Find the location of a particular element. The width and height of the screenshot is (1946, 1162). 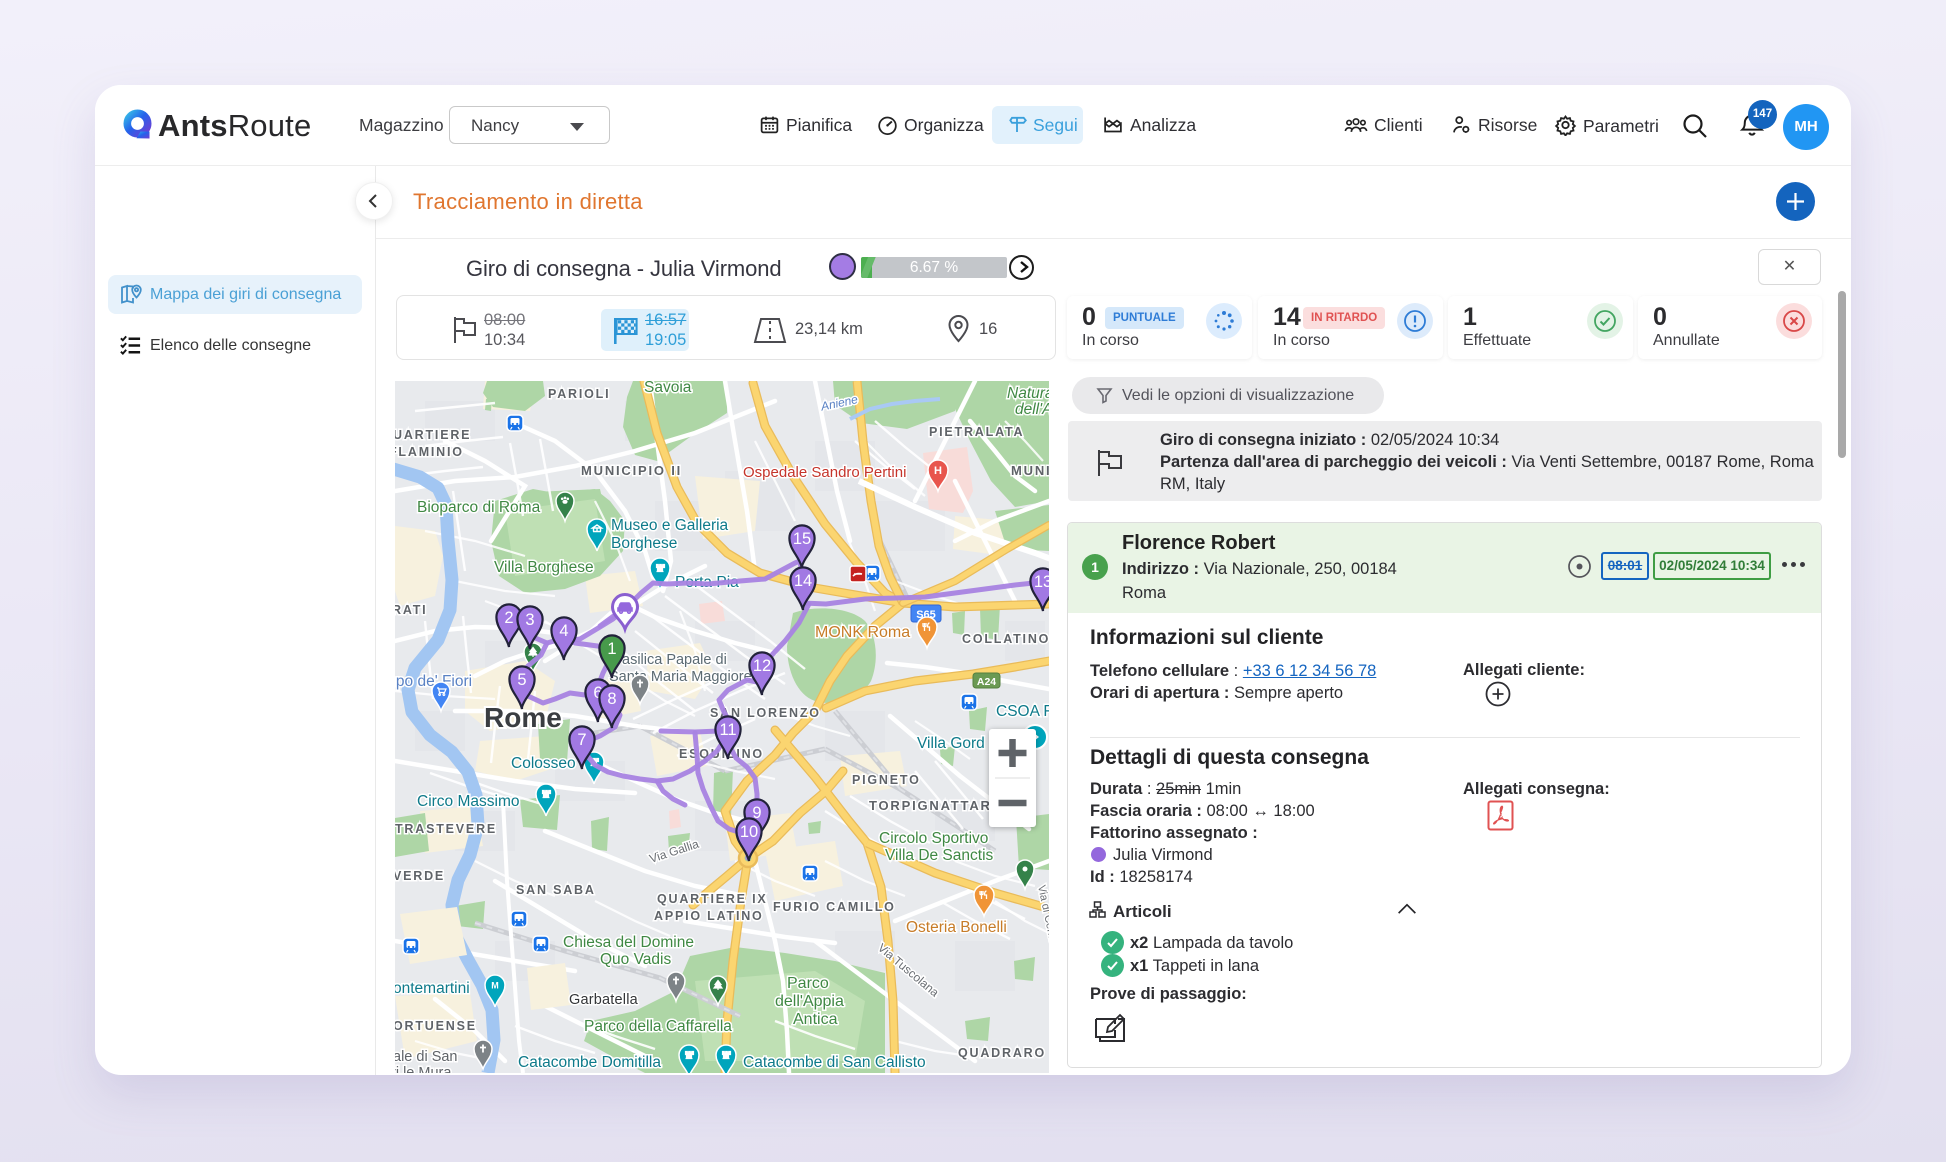

svg-text: A24 is located at coordinates (986, 682).